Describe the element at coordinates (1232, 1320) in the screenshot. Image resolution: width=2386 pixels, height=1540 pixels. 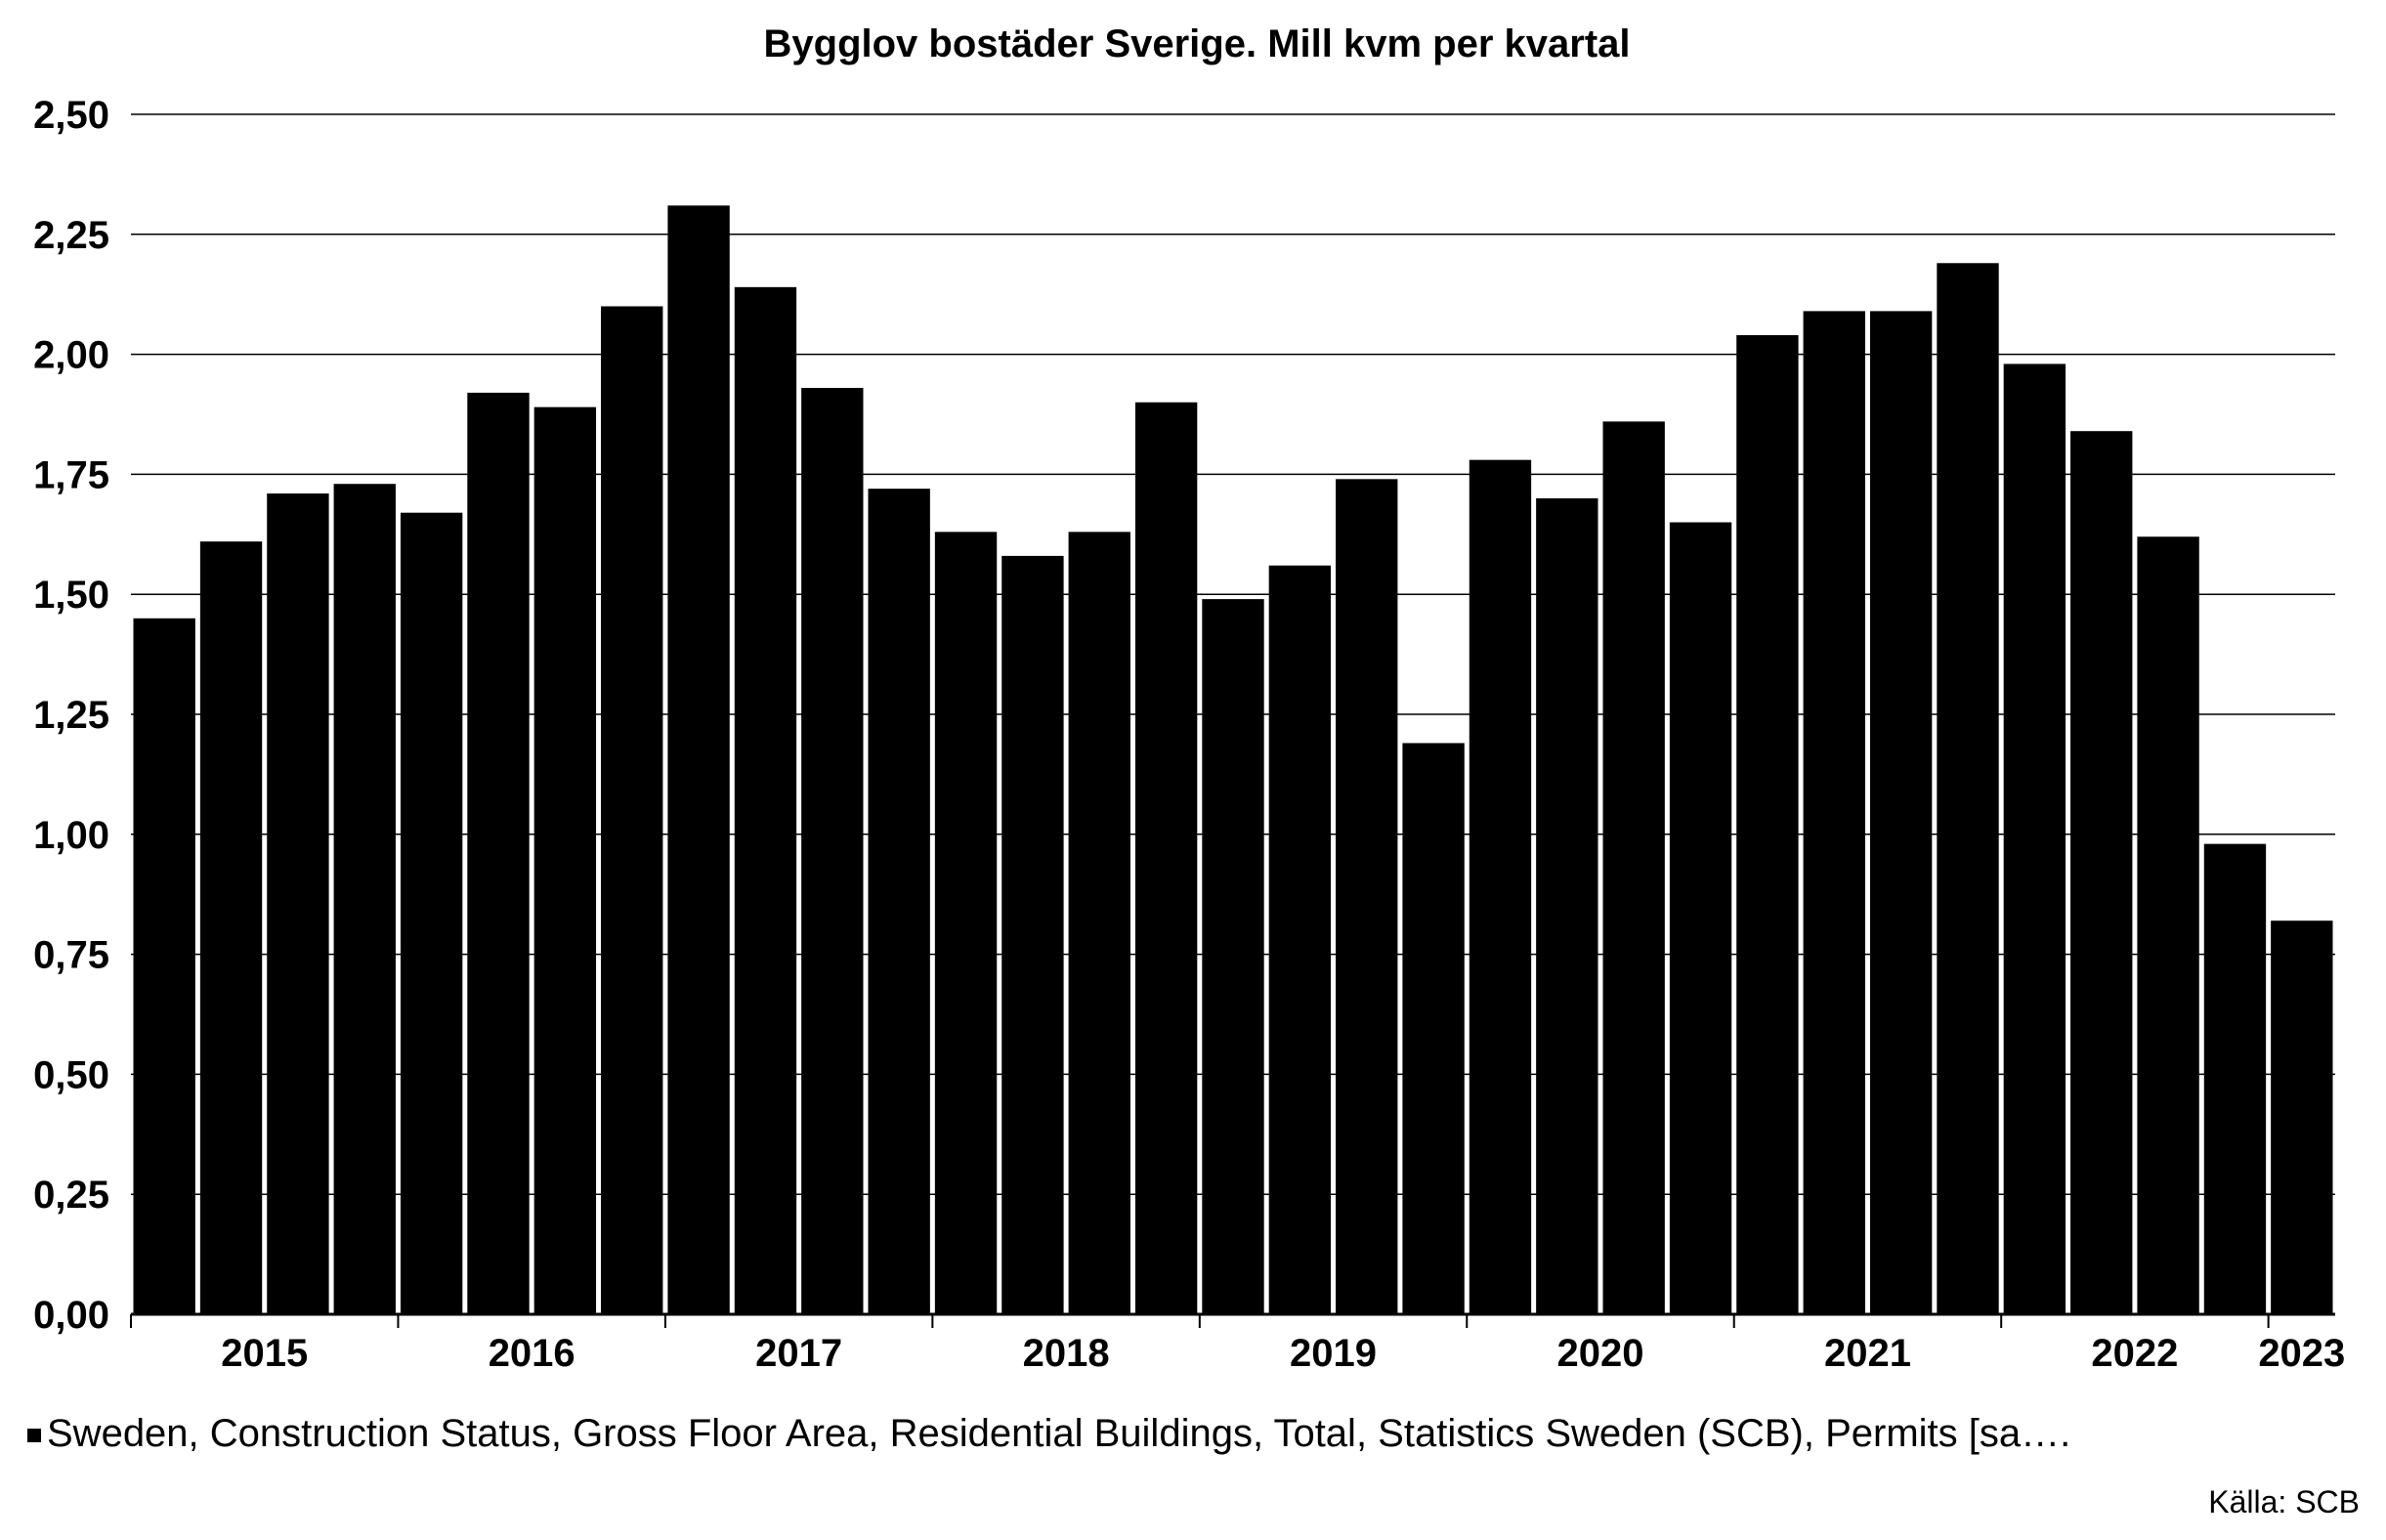
I see `x-axis` at that location.